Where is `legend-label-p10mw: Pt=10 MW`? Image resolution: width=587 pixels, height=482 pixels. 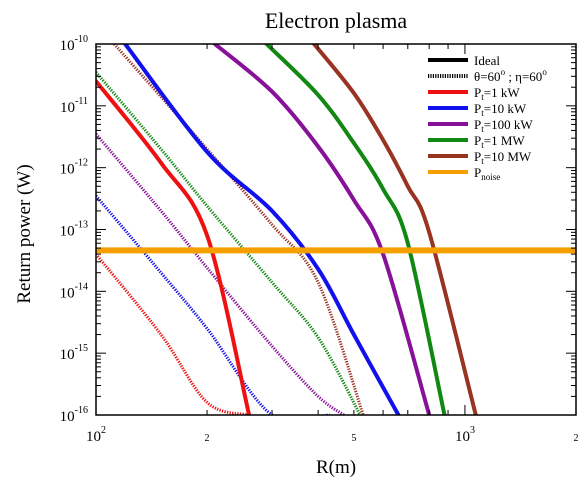
legend-label-p10mw: Pt=10 MW is located at coordinates (503, 157).